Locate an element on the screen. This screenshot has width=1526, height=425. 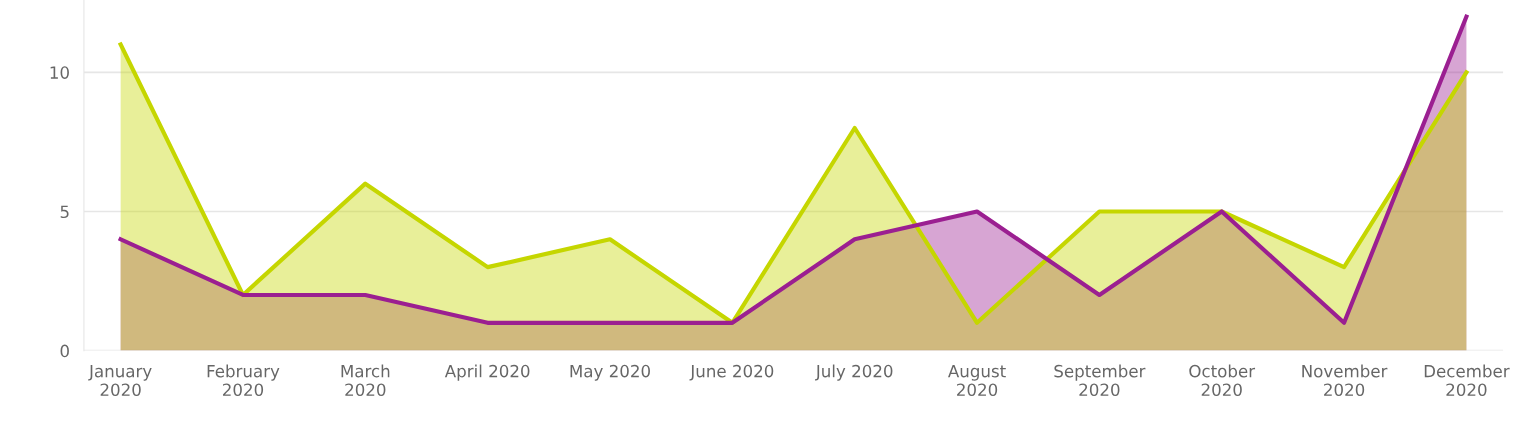
y-tick-label: 10 is located at coordinates (59, 72).